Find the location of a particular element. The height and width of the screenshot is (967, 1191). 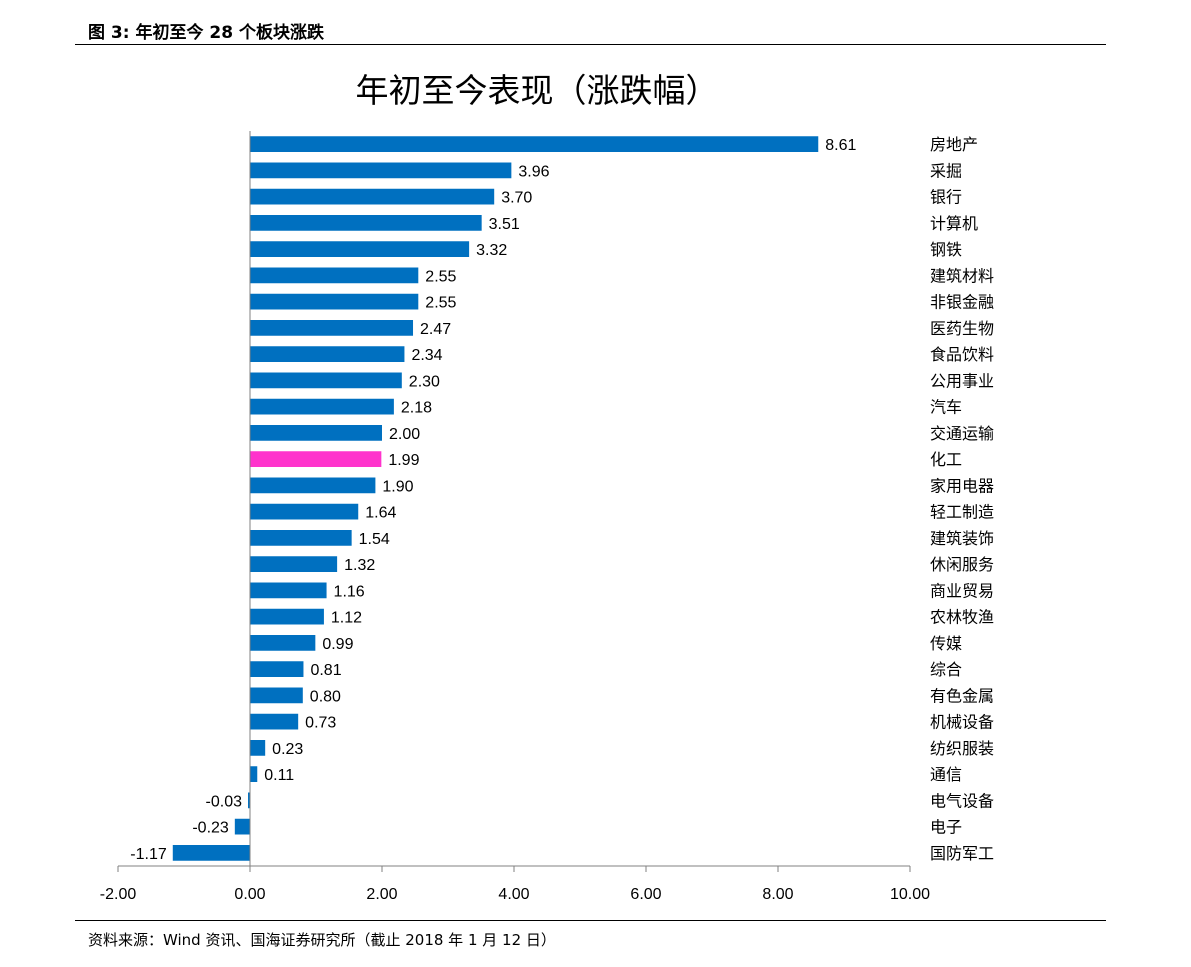

category-label-27: 电子 is located at coordinates (946, 827).